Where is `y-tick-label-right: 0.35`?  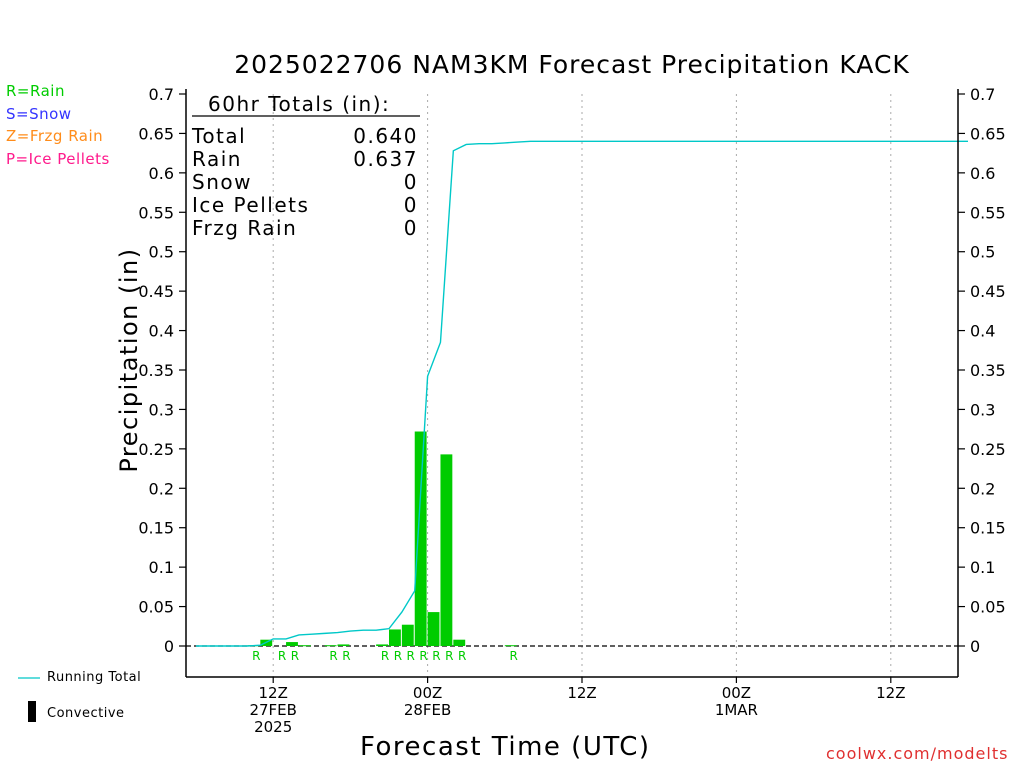 y-tick-label-right: 0.35 is located at coordinates (988, 370).